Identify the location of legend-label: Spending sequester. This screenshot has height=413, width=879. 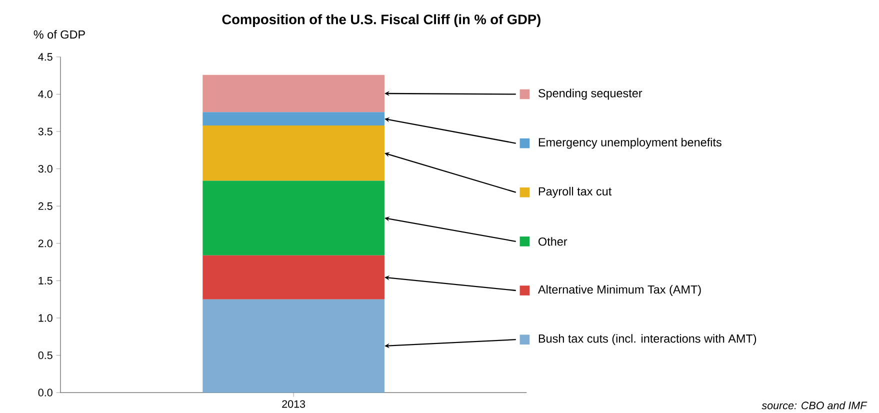
(590, 94).